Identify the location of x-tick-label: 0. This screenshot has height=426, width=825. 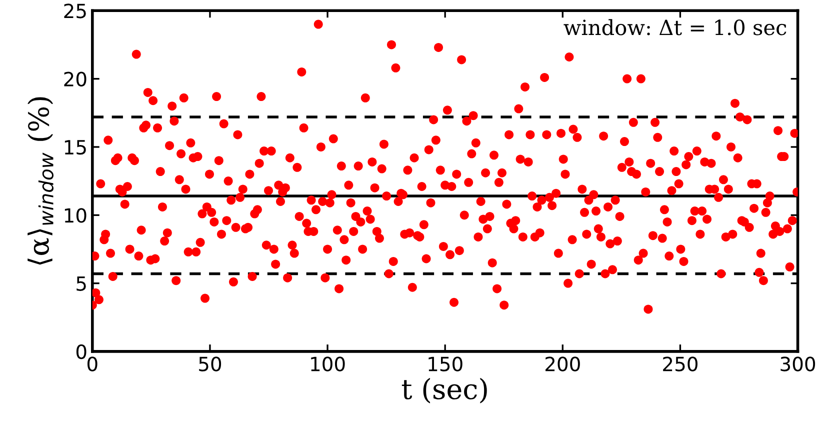
(92, 364).